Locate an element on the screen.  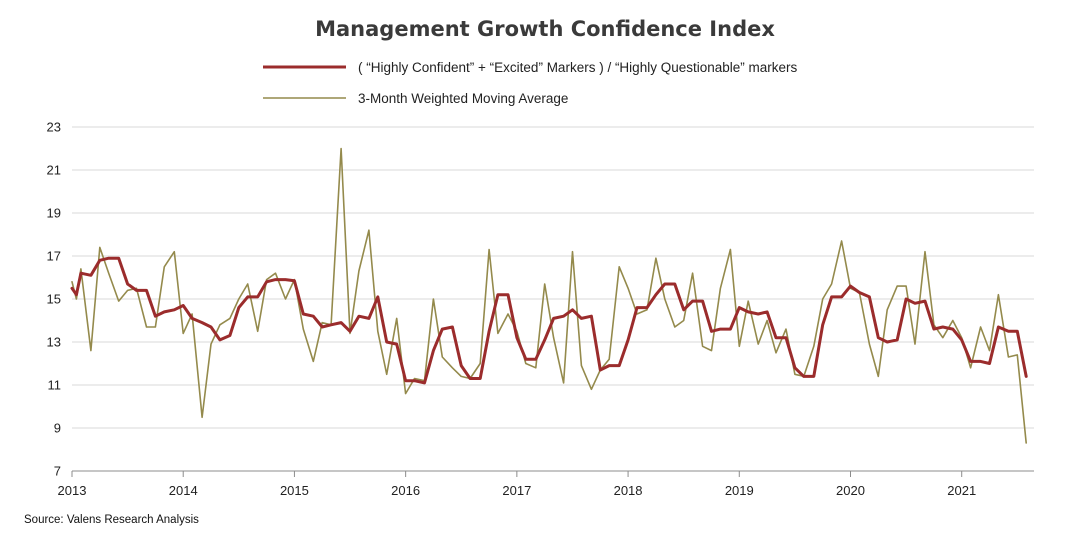
y-tick-label: 19 is located at coordinates (54, 213).